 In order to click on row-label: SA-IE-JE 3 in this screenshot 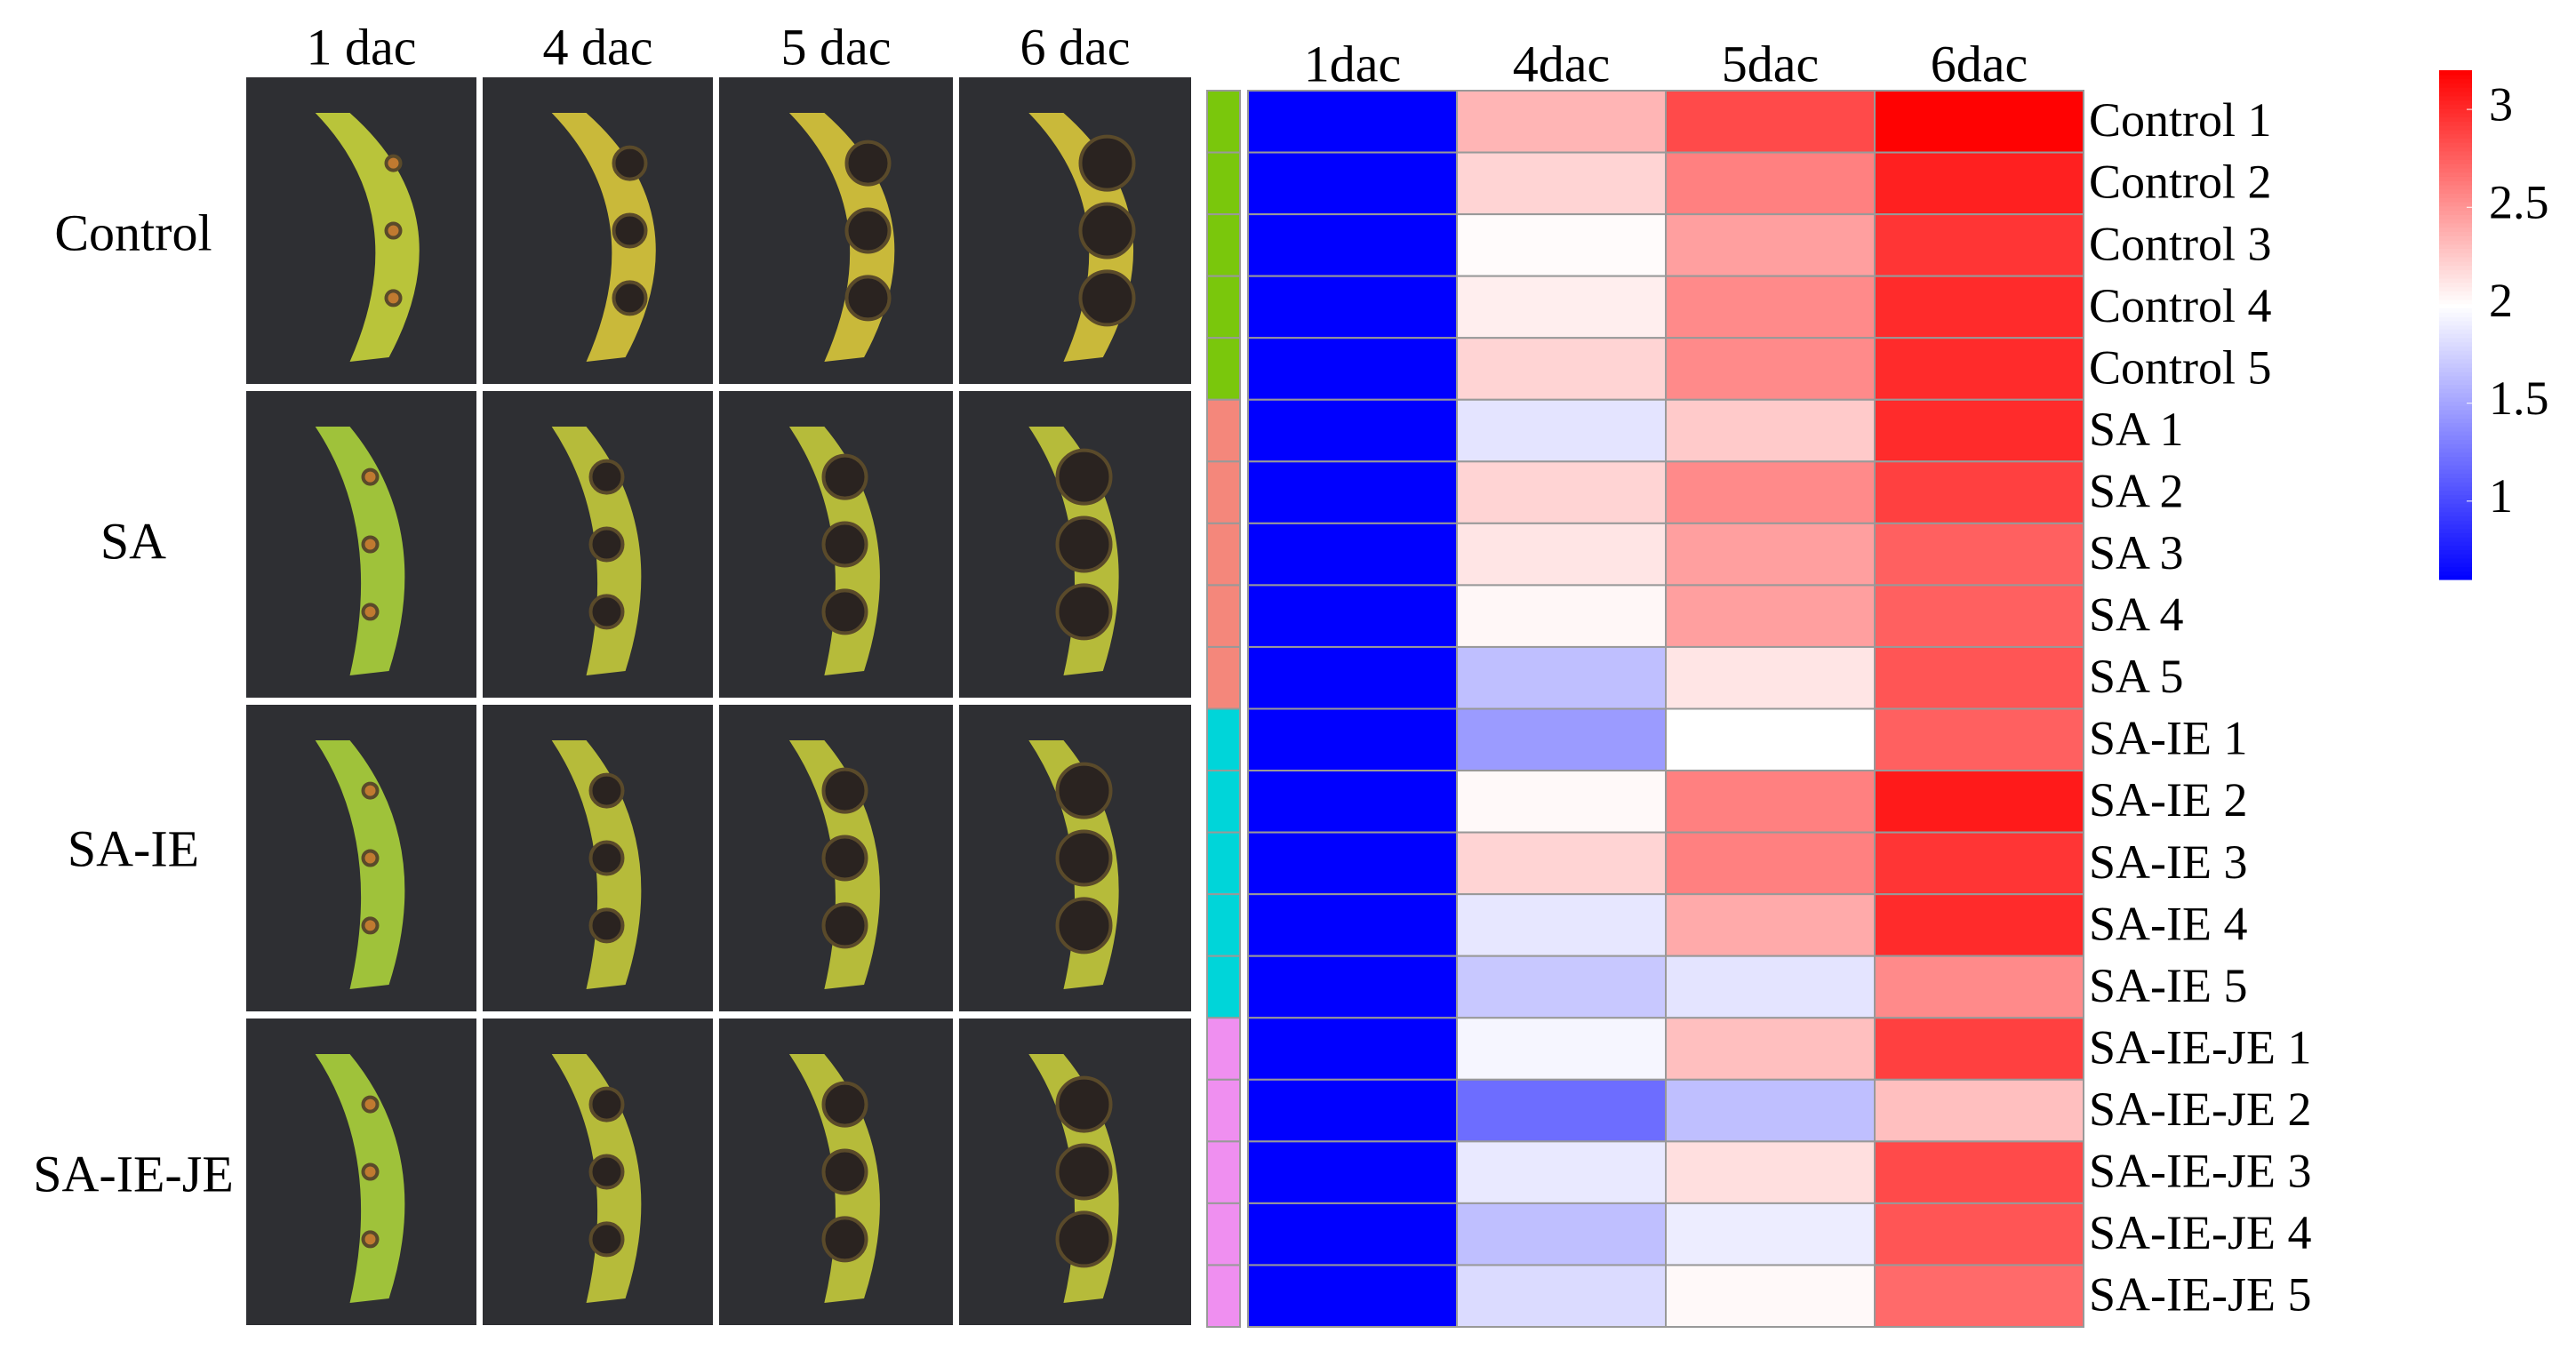, I will do `click(2200, 1171)`.